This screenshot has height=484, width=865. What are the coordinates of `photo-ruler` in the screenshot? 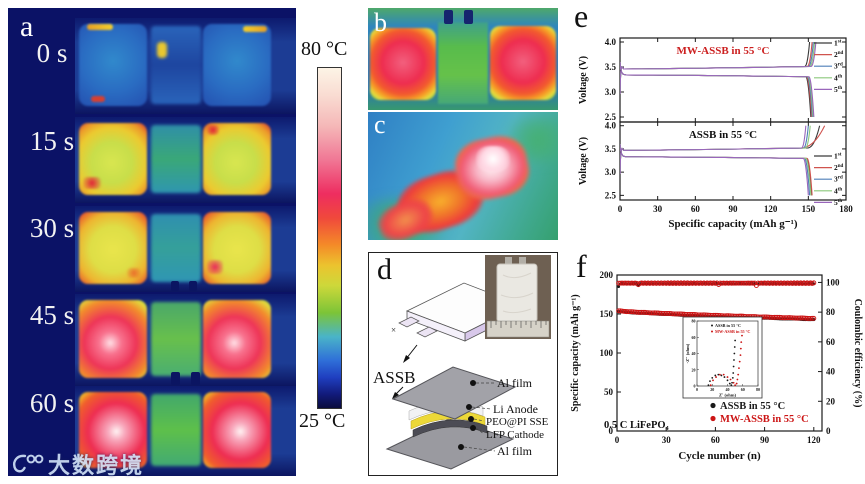 It's located at (518, 329).